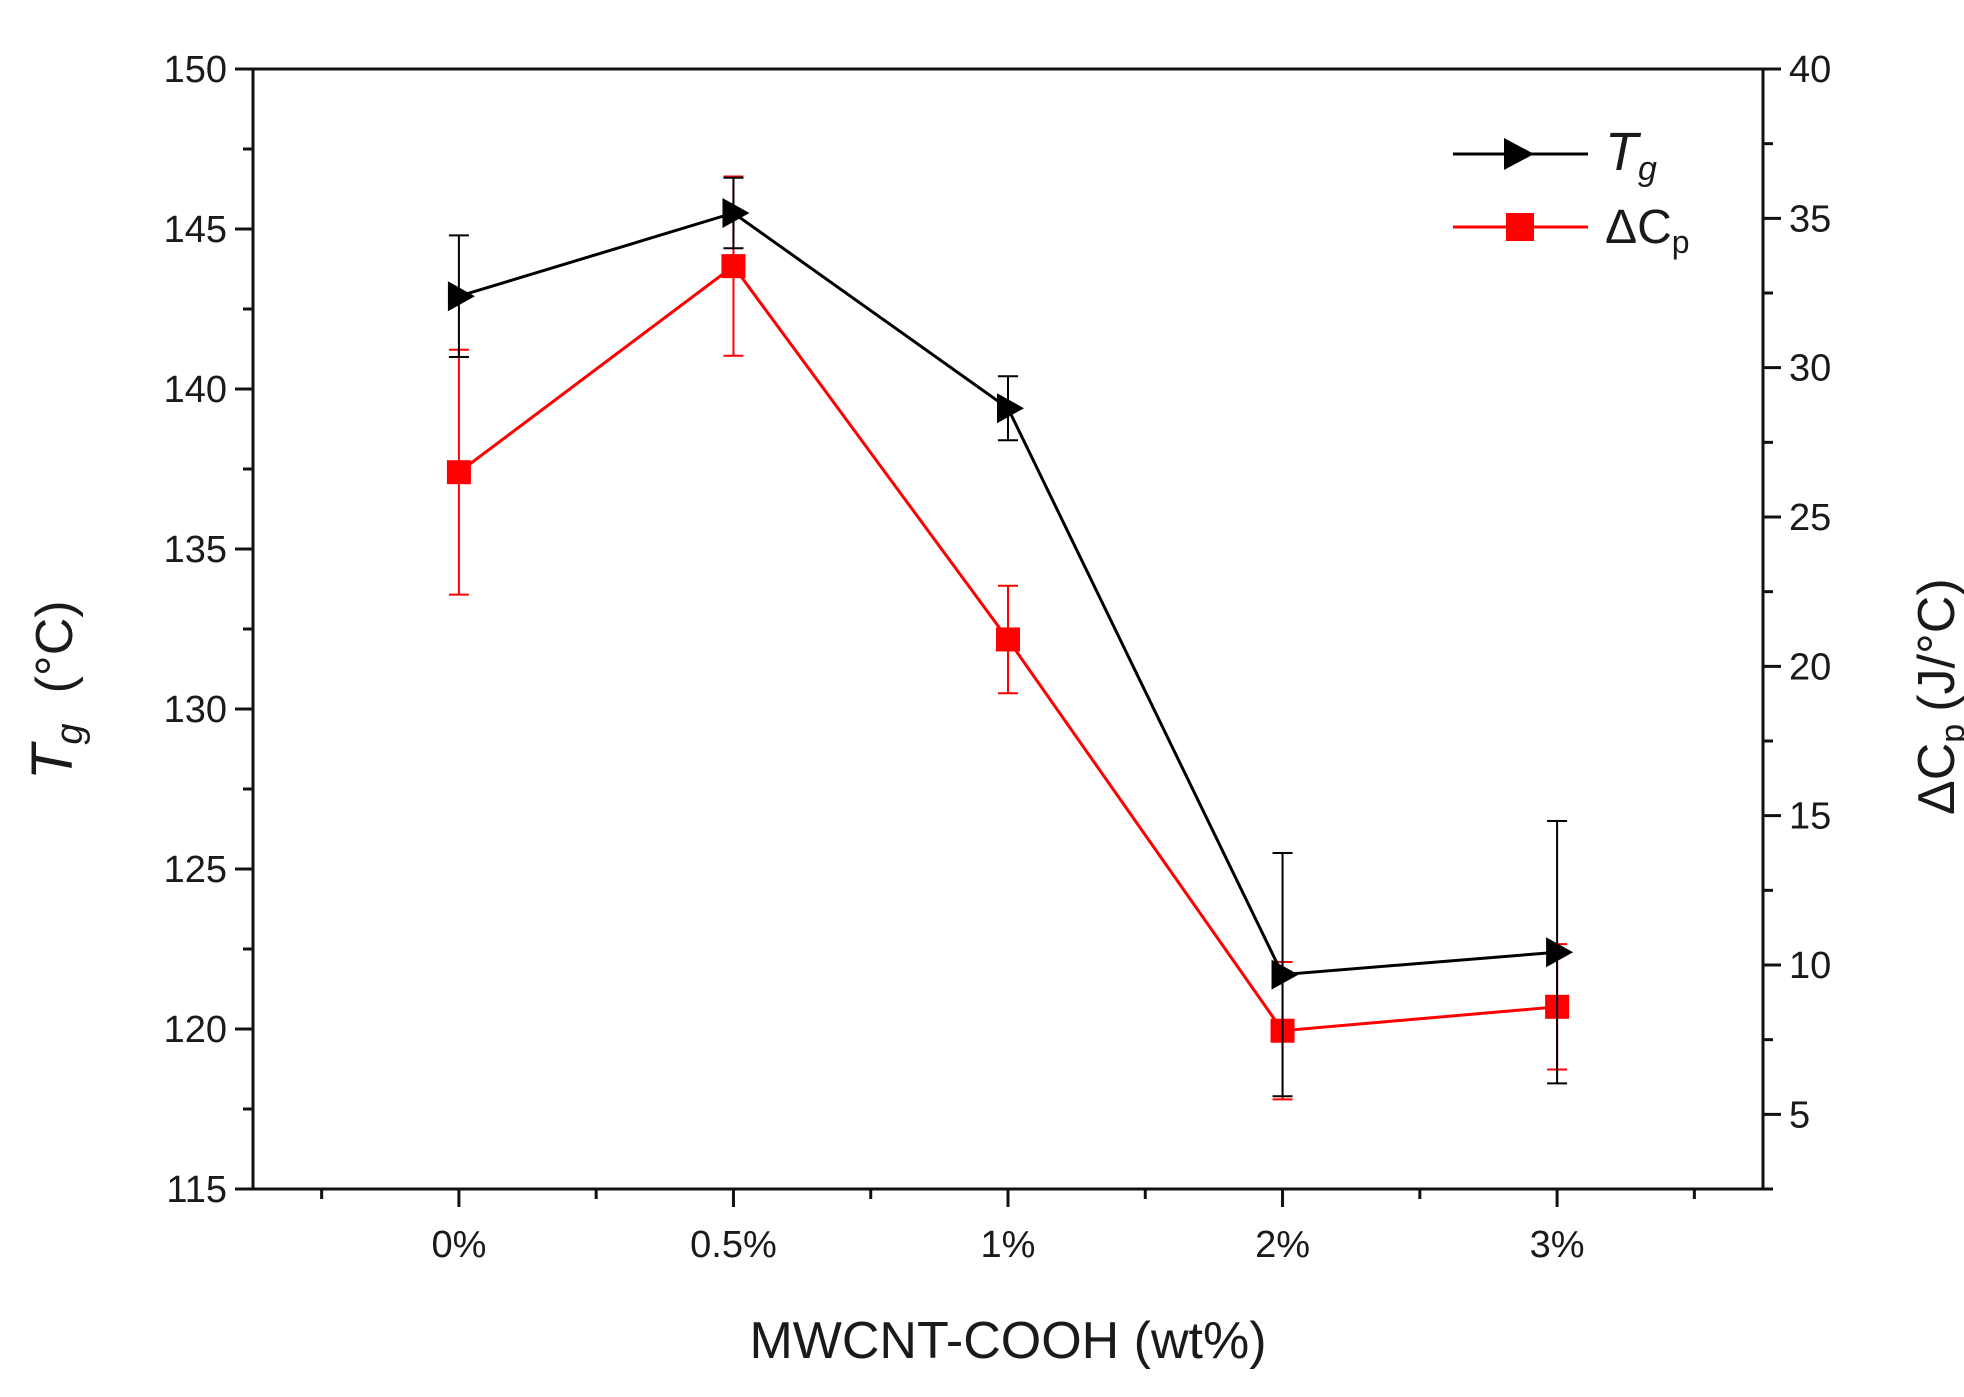 Image resolution: width=1964 pixels, height=1397 pixels. What do you see at coordinates (1282, 1245) in the screenshot?
I see `x-tick-label: 2%` at bounding box center [1282, 1245].